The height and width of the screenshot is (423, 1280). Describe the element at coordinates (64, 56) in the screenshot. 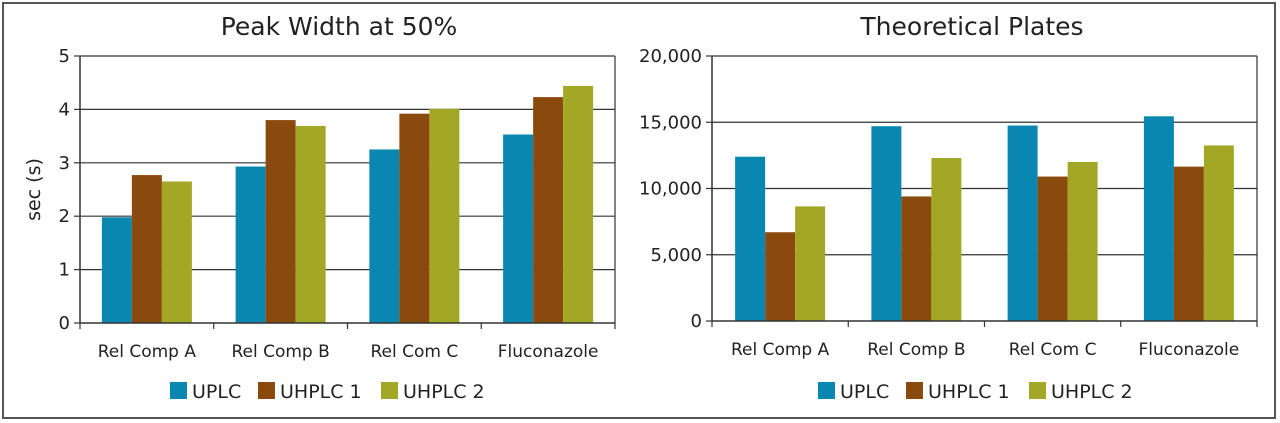

I see `y-tick-label: 5` at that location.